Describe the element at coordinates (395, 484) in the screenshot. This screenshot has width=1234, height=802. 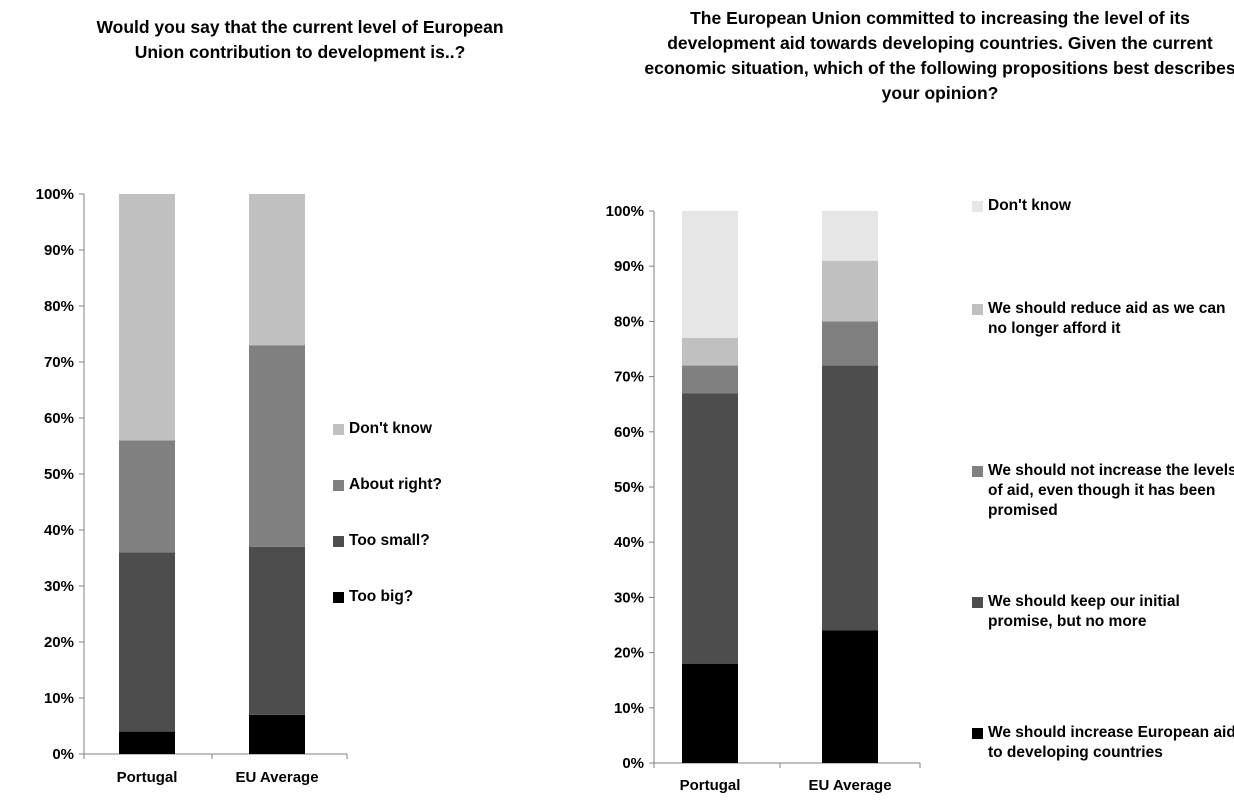
I see `legend-label: About right?` at that location.